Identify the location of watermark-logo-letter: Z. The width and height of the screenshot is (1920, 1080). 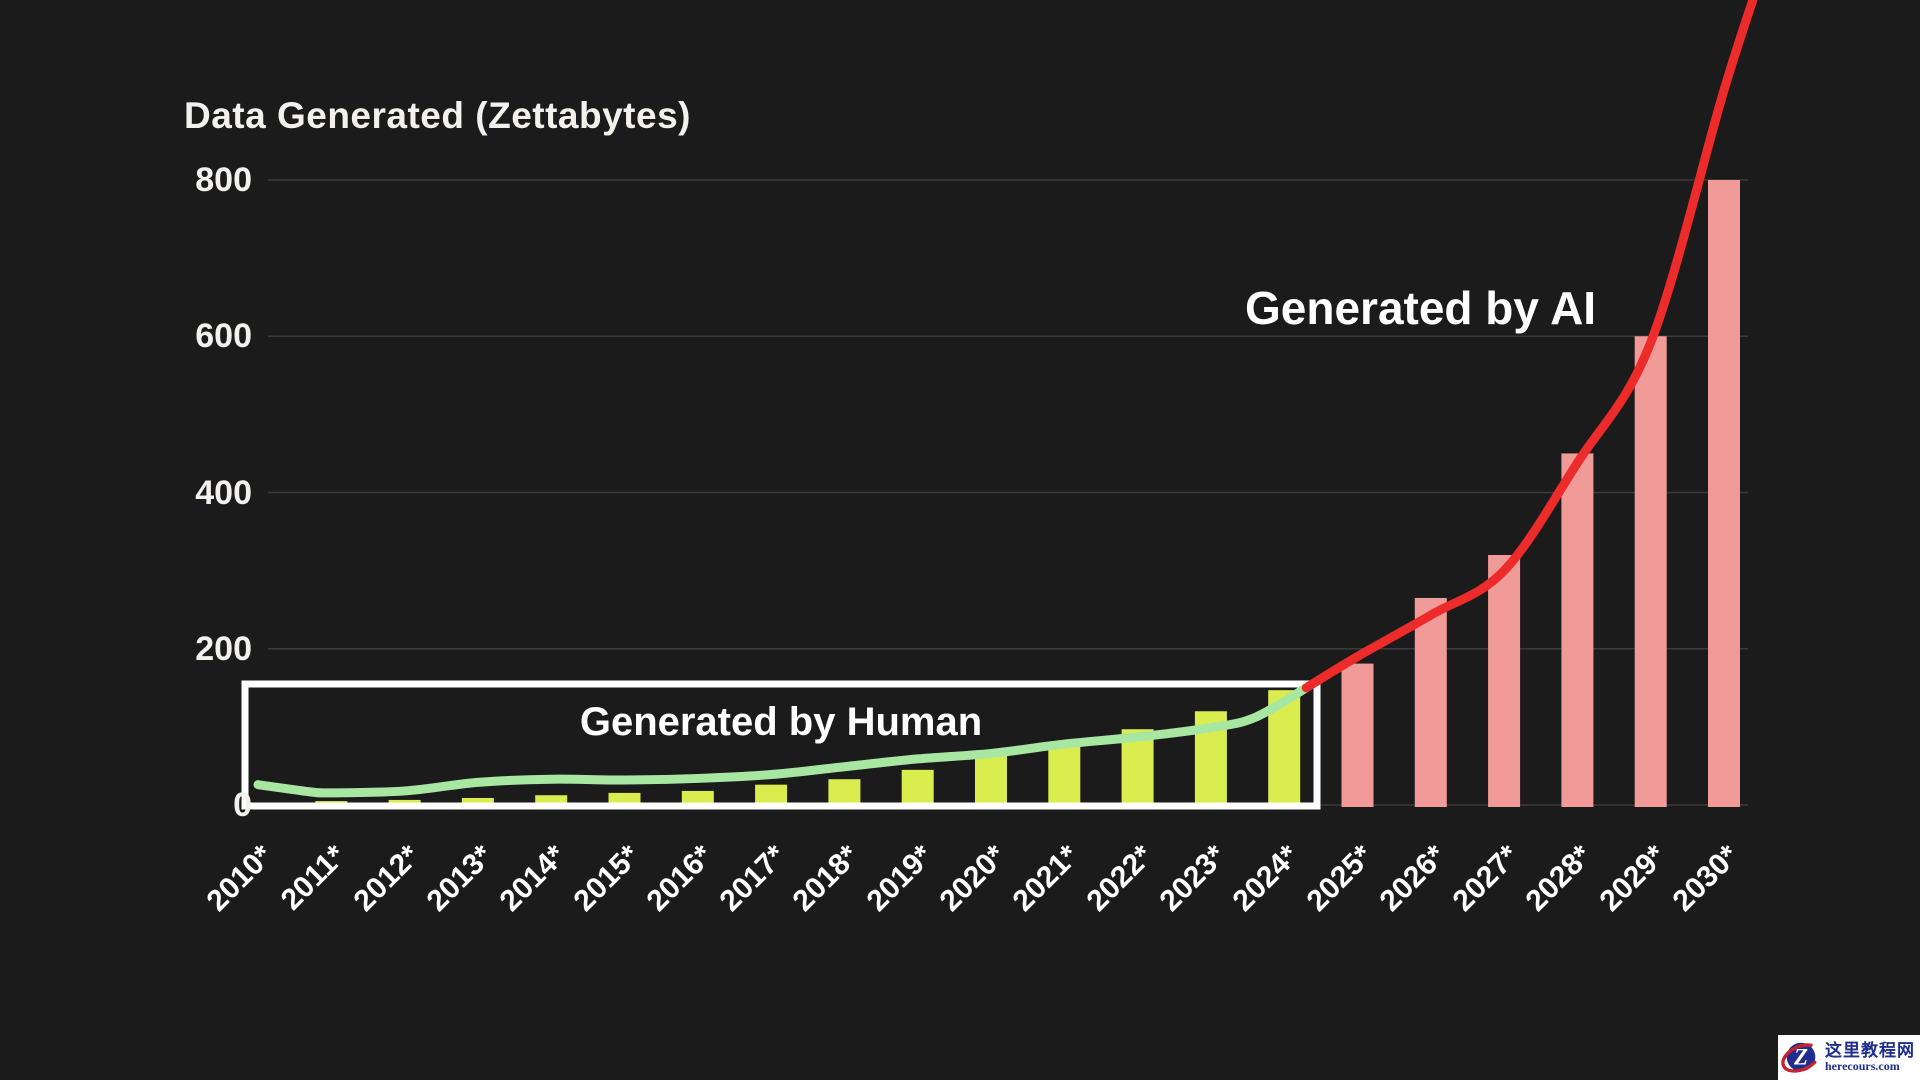
(1800, 1056).